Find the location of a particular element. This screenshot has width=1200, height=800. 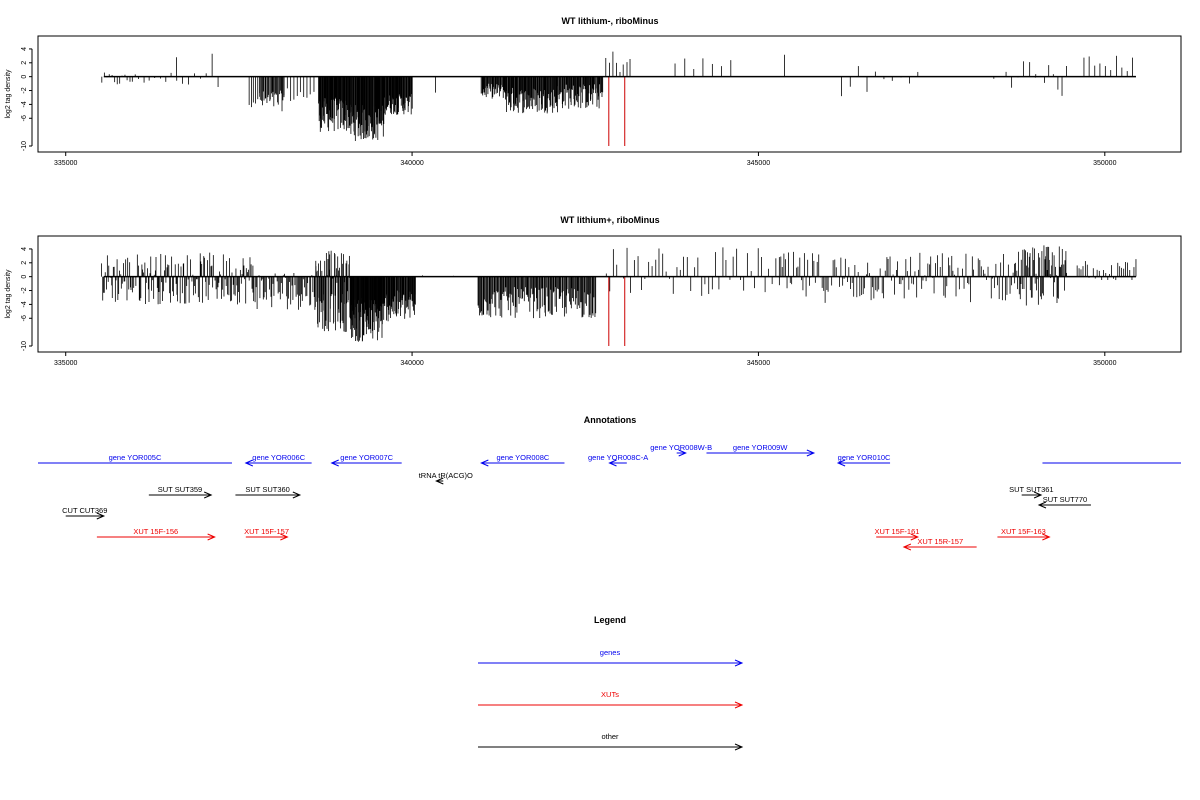

annotation-feature: XUT 15F-161 is located at coordinates (897, 534).